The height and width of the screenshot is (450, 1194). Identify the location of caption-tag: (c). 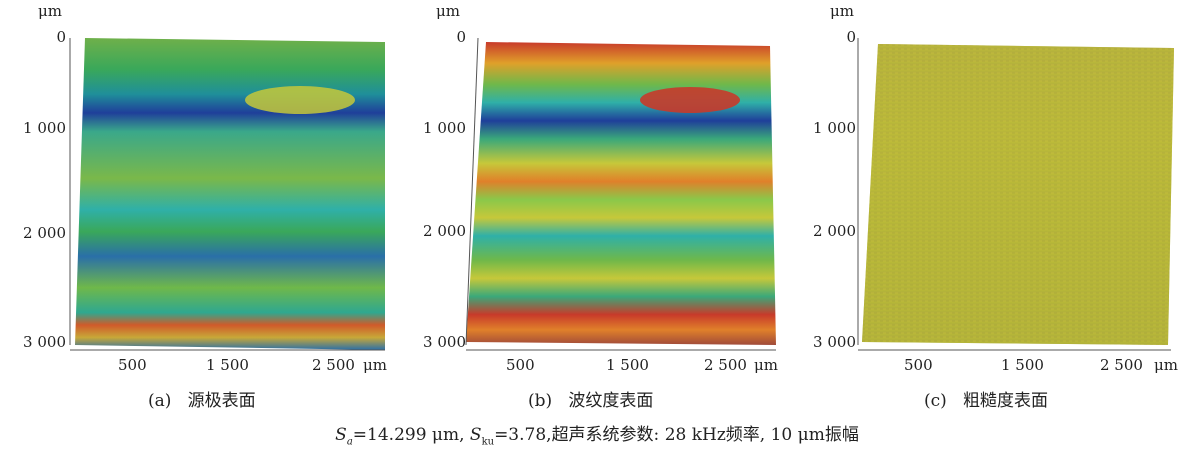
(935, 401).